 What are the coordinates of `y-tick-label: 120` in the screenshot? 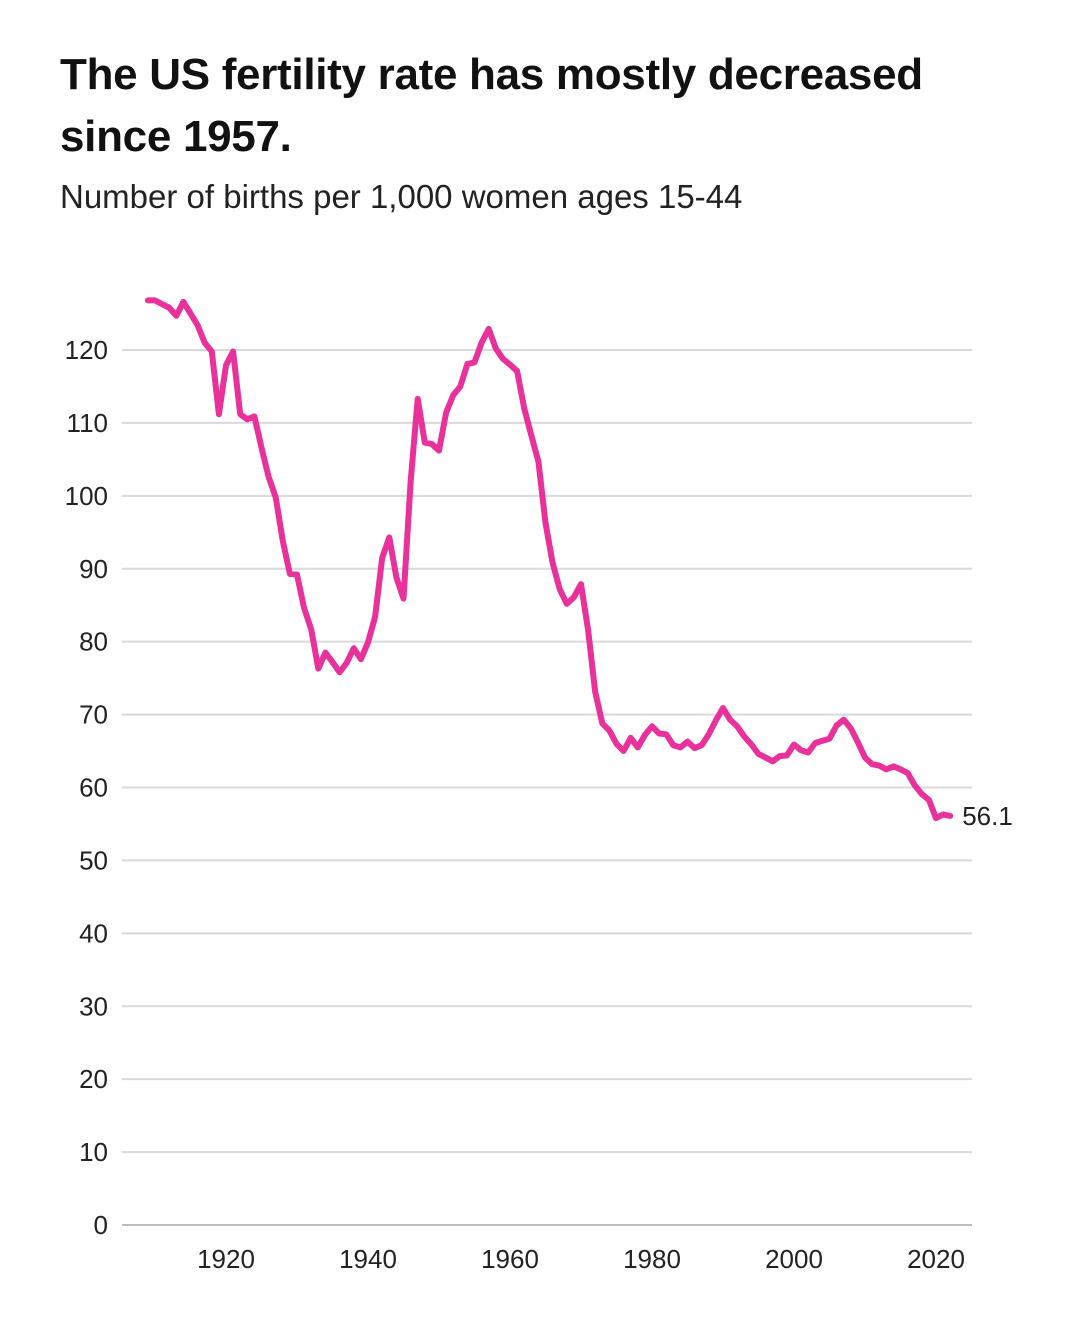 It's located at (86, 350).